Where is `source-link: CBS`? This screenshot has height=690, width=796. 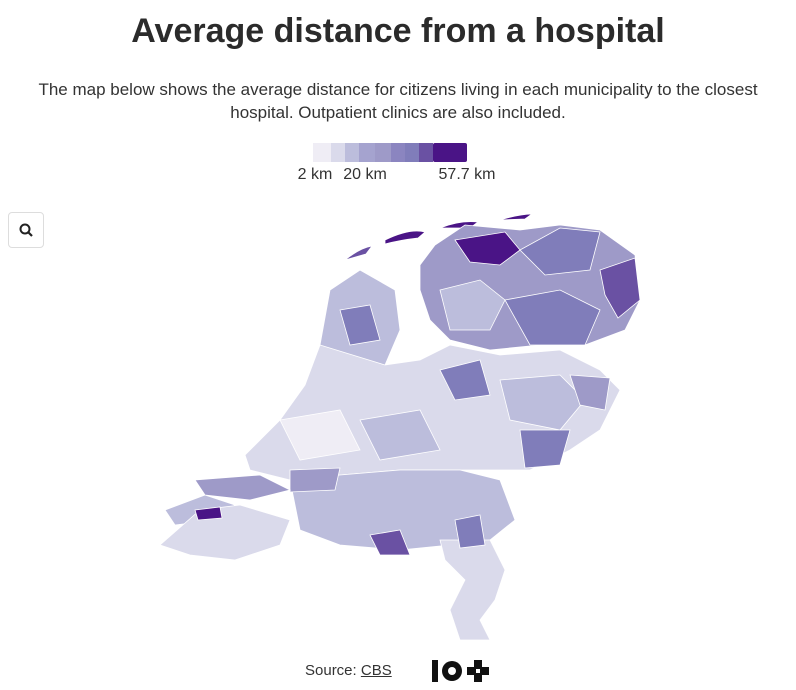 source-link: CBS is located at coordinates (376, 670).